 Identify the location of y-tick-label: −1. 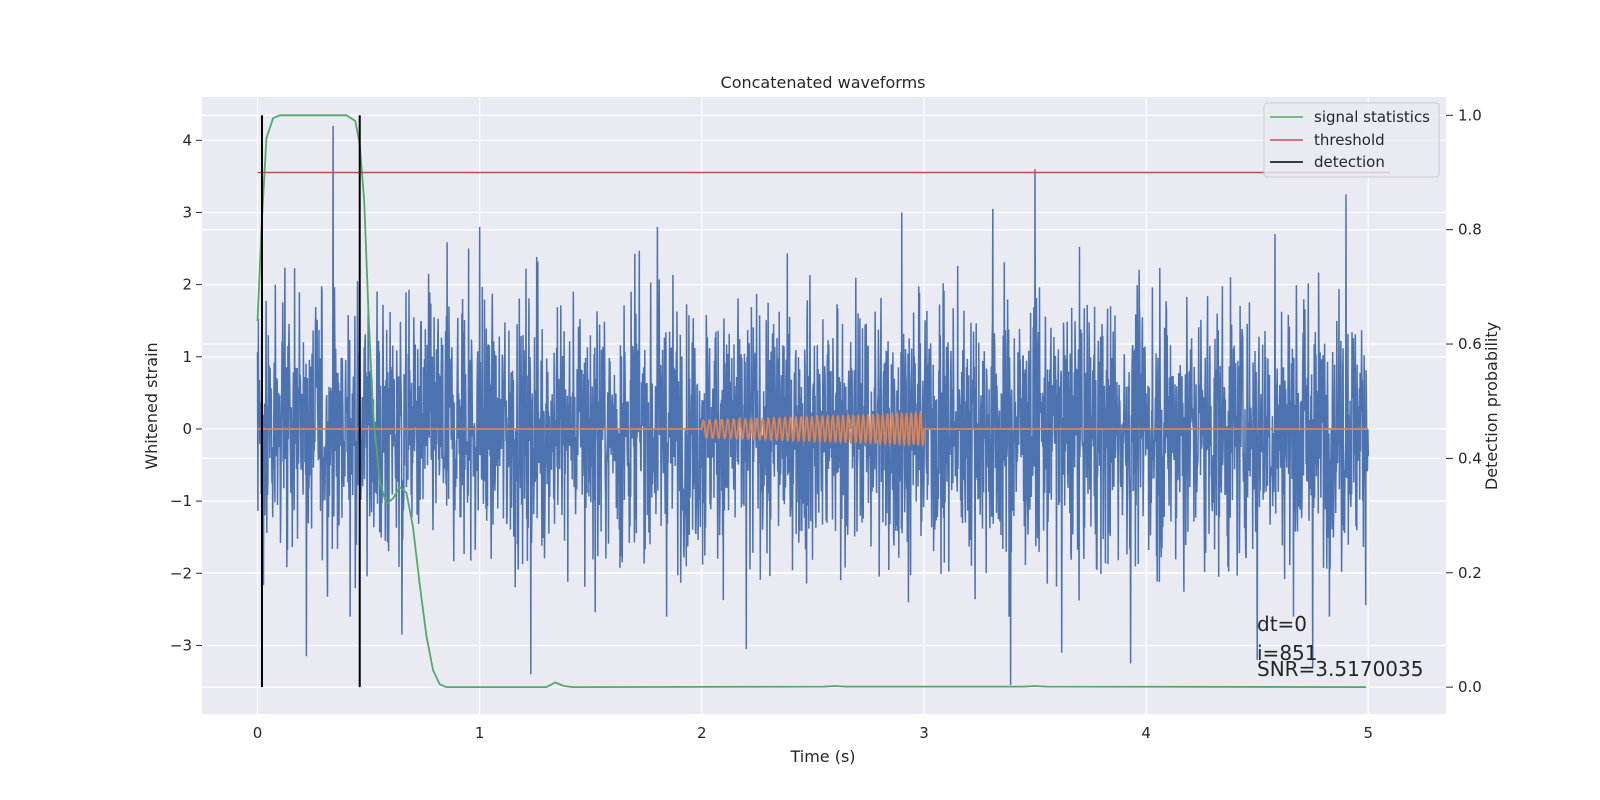
(181, 501).